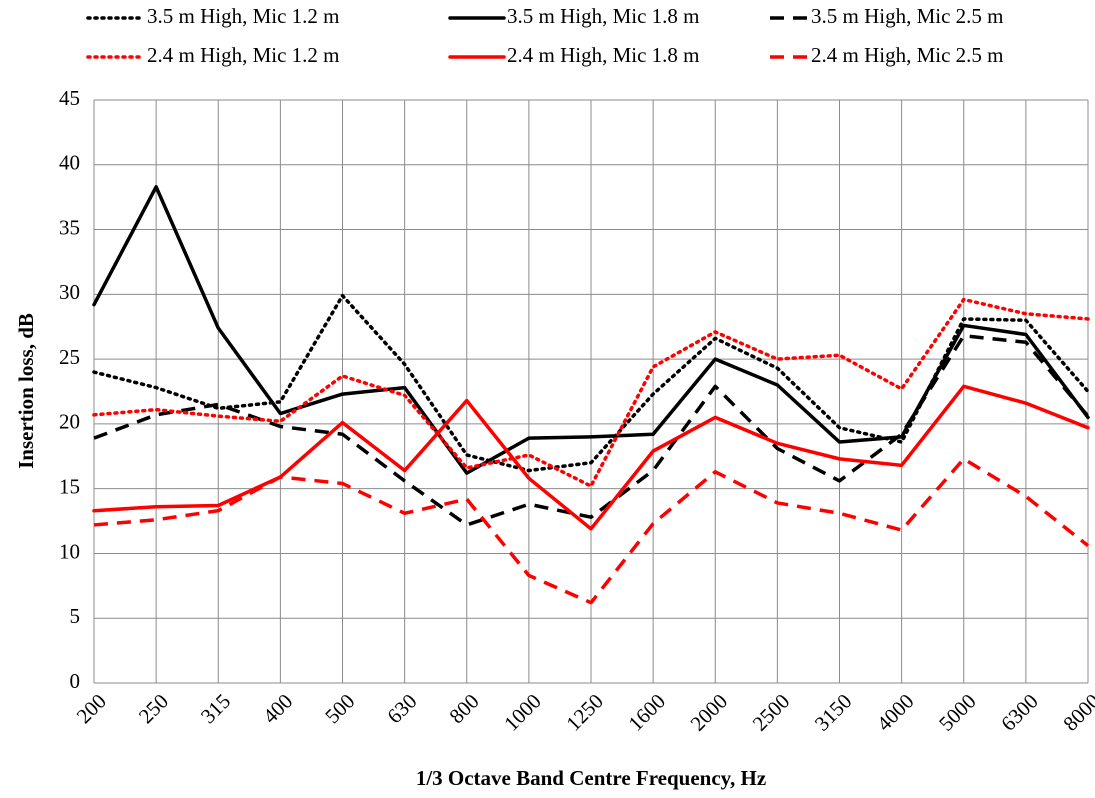 The image size is (1095, 798). I want to click on x-tick-label: 250, so click(153, 708).